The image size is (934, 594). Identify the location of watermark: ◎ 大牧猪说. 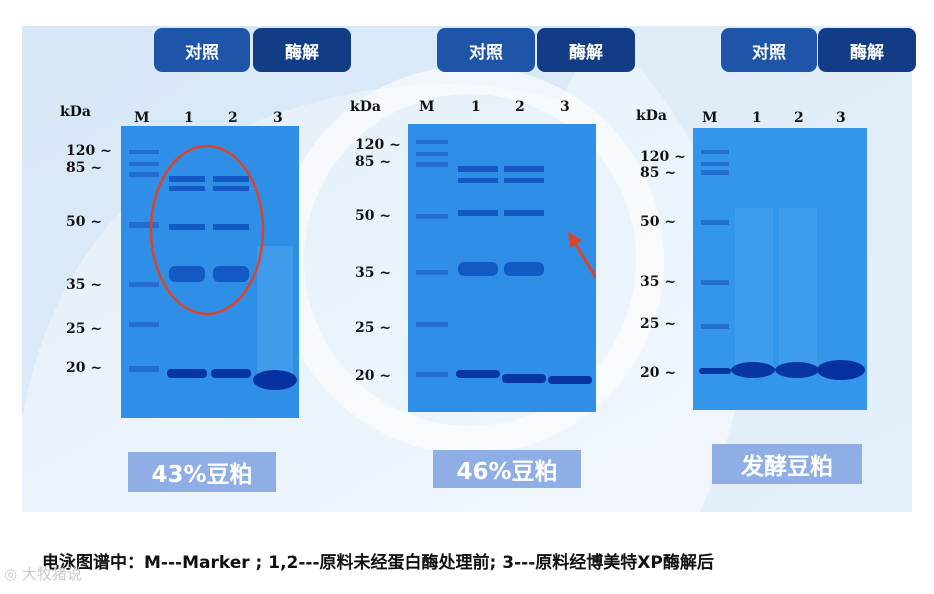
(43, 573).